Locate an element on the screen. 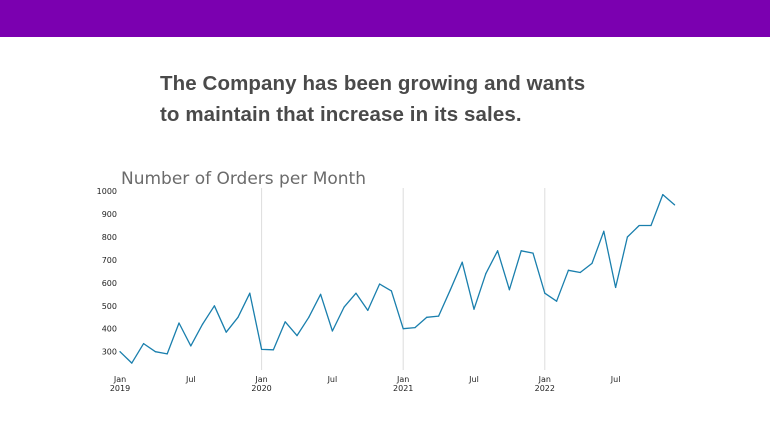  x-tick-year-label: 2021 is located at coordinates (403, 388).